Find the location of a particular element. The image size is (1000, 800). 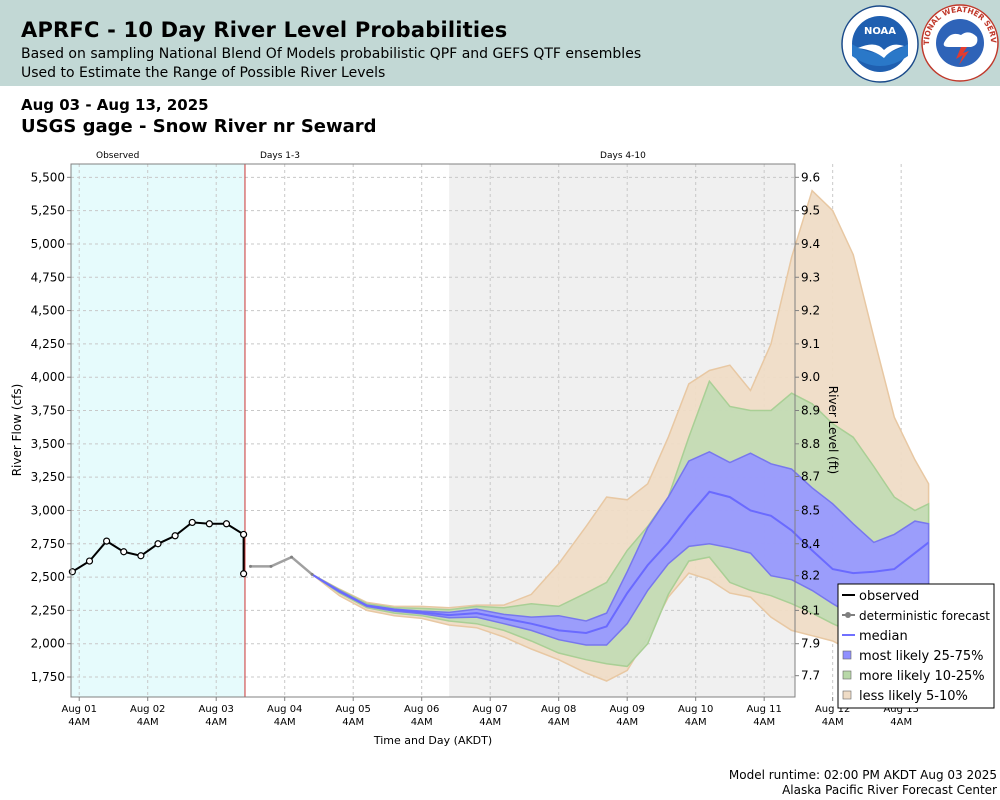

y2-tick-label: 9.2 is located at coordinates (810, 311).